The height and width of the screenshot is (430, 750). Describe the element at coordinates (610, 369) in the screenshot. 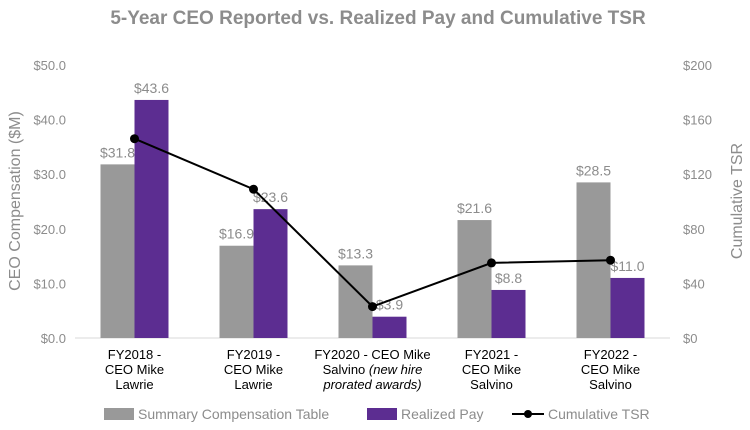

I see `category-label: FY2022 -CEO Mike Salvino` at that location.